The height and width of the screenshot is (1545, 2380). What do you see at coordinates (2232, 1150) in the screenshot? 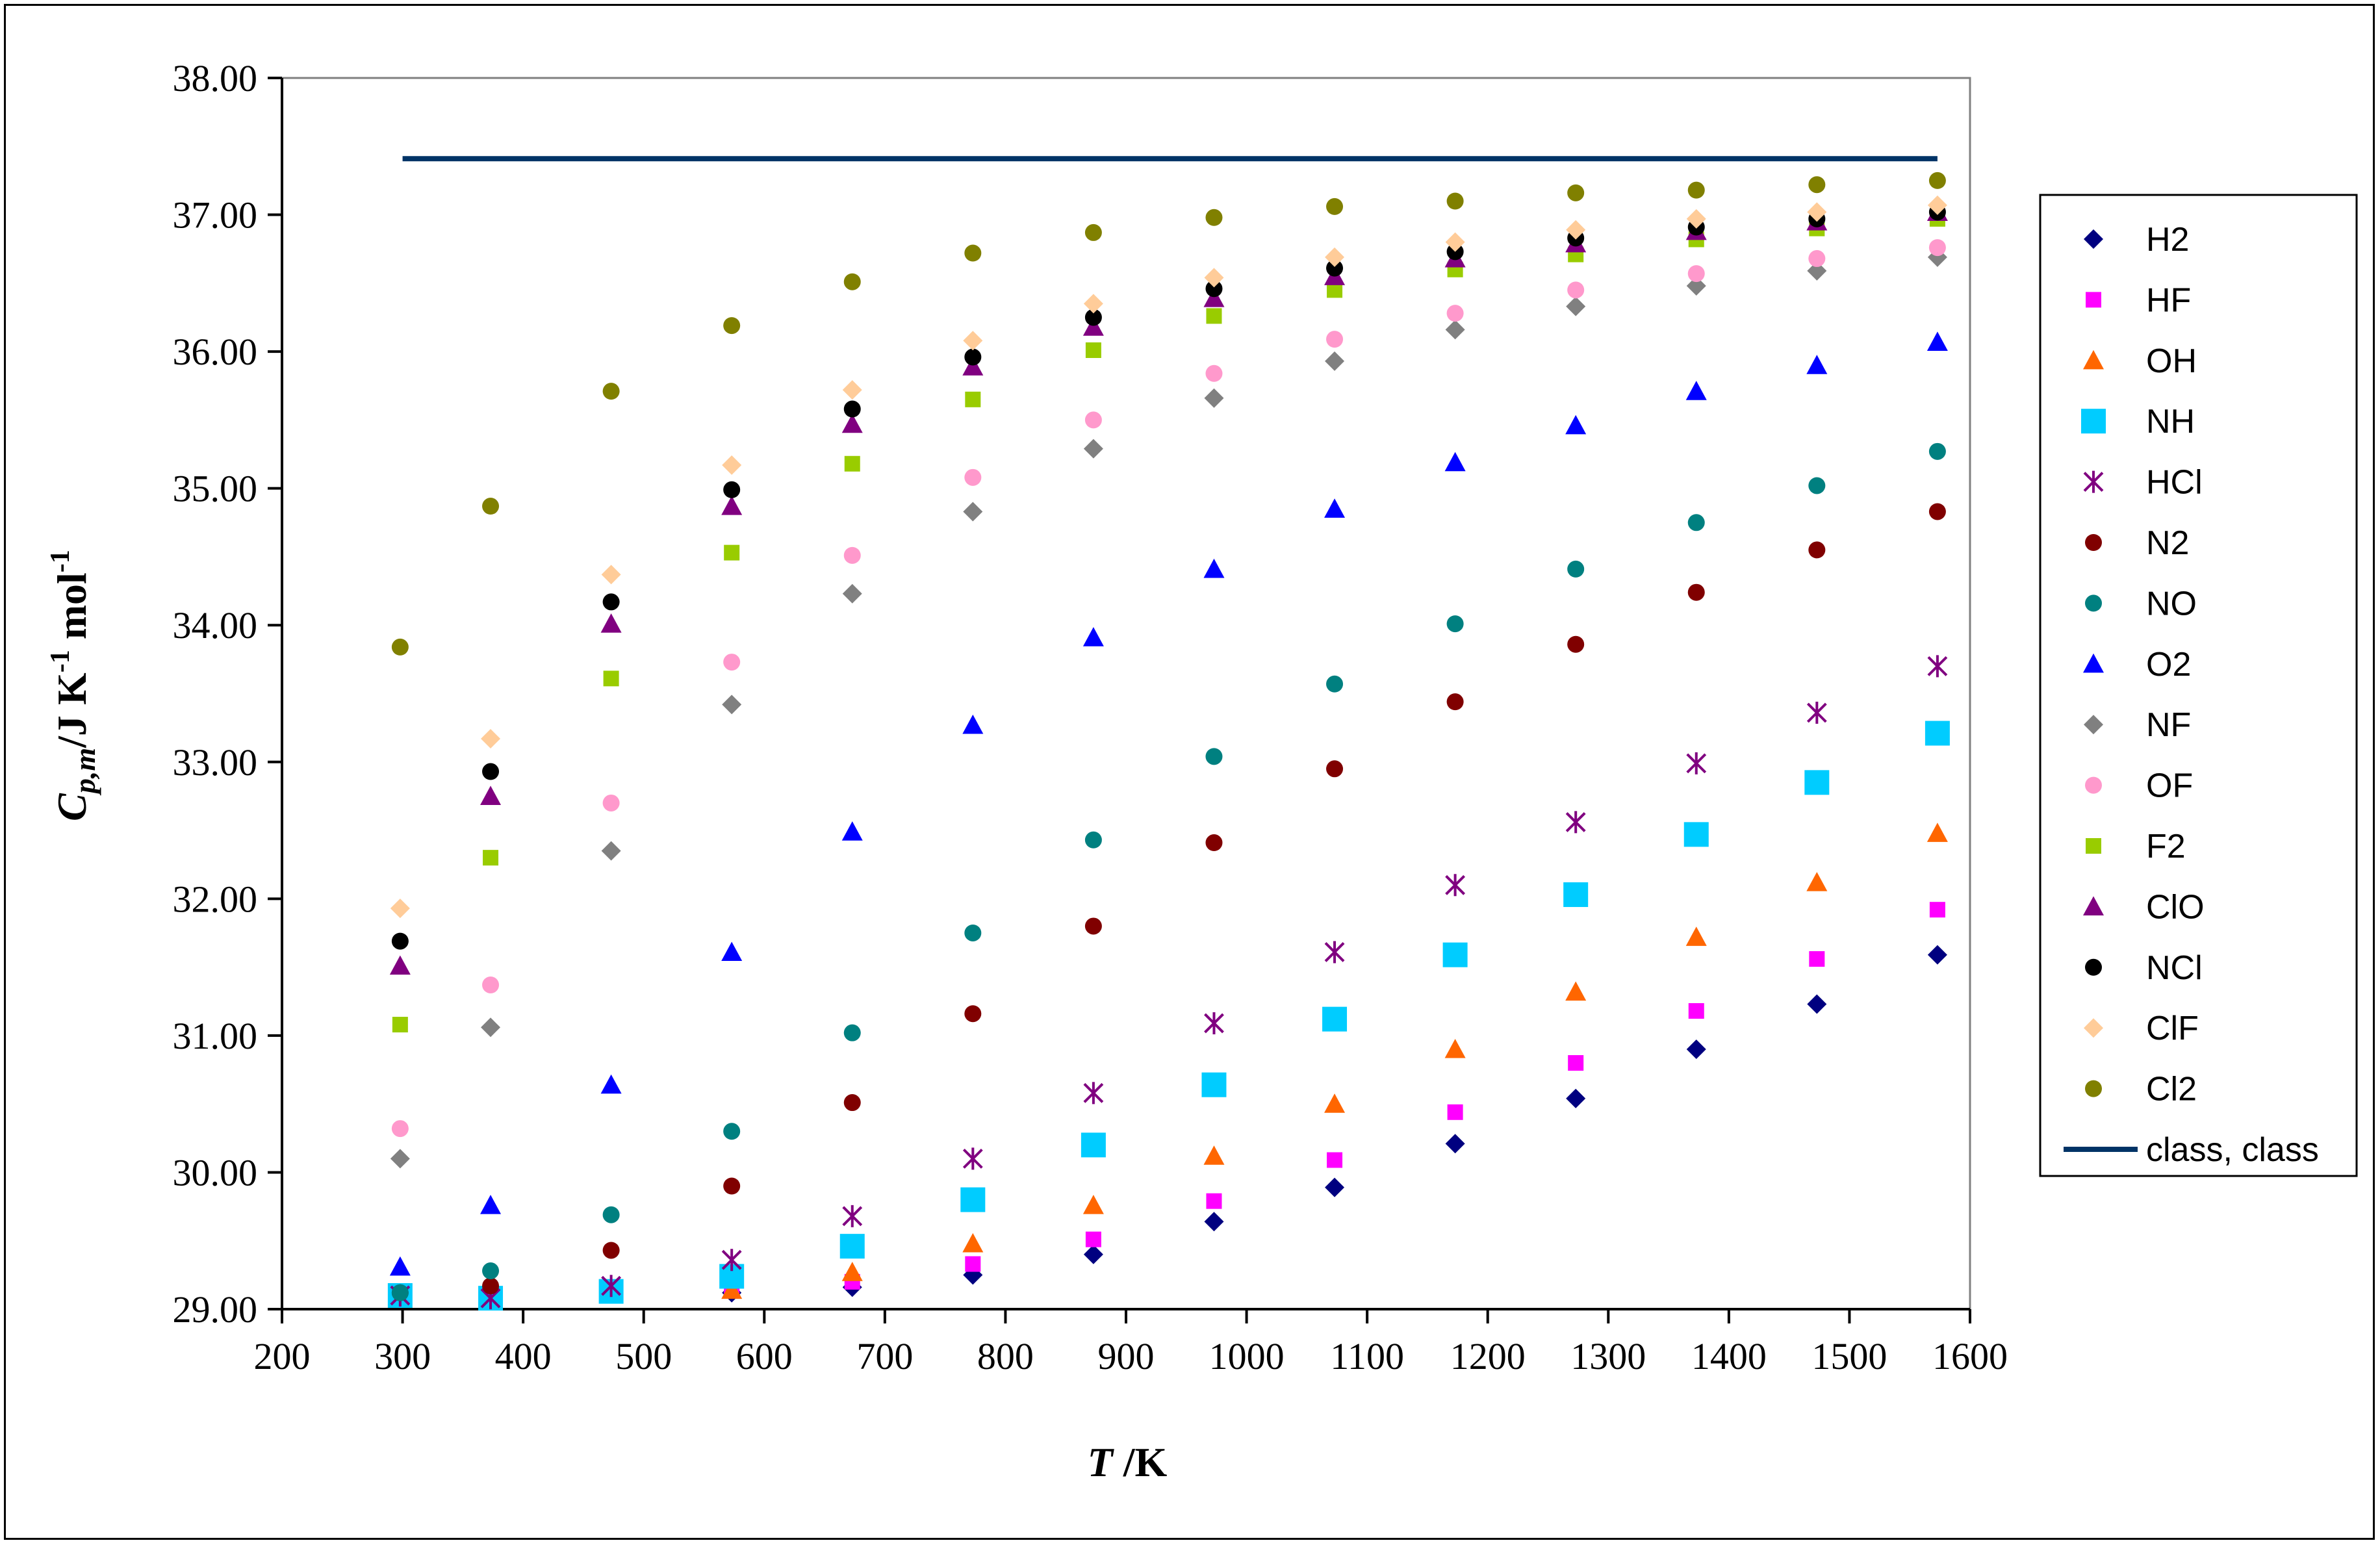
I see `legend-label: class, class` at bounding box center [2232, 1150].